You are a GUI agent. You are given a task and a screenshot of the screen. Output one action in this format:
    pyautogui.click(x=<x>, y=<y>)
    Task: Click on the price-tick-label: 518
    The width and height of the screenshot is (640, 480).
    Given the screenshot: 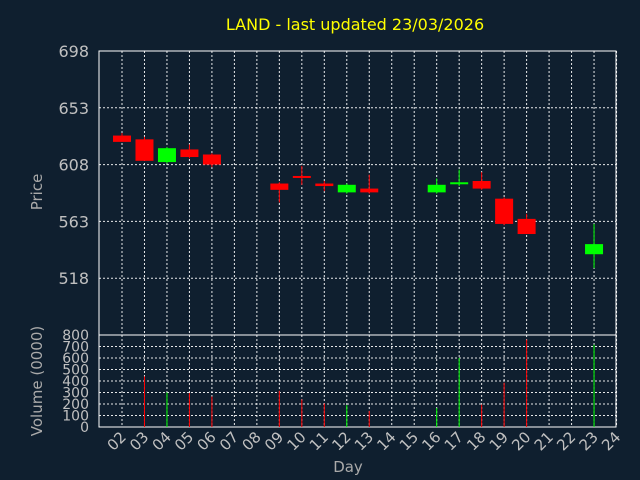 What is the action you would take?
    pyautogui.click(x=73, y=278)
    